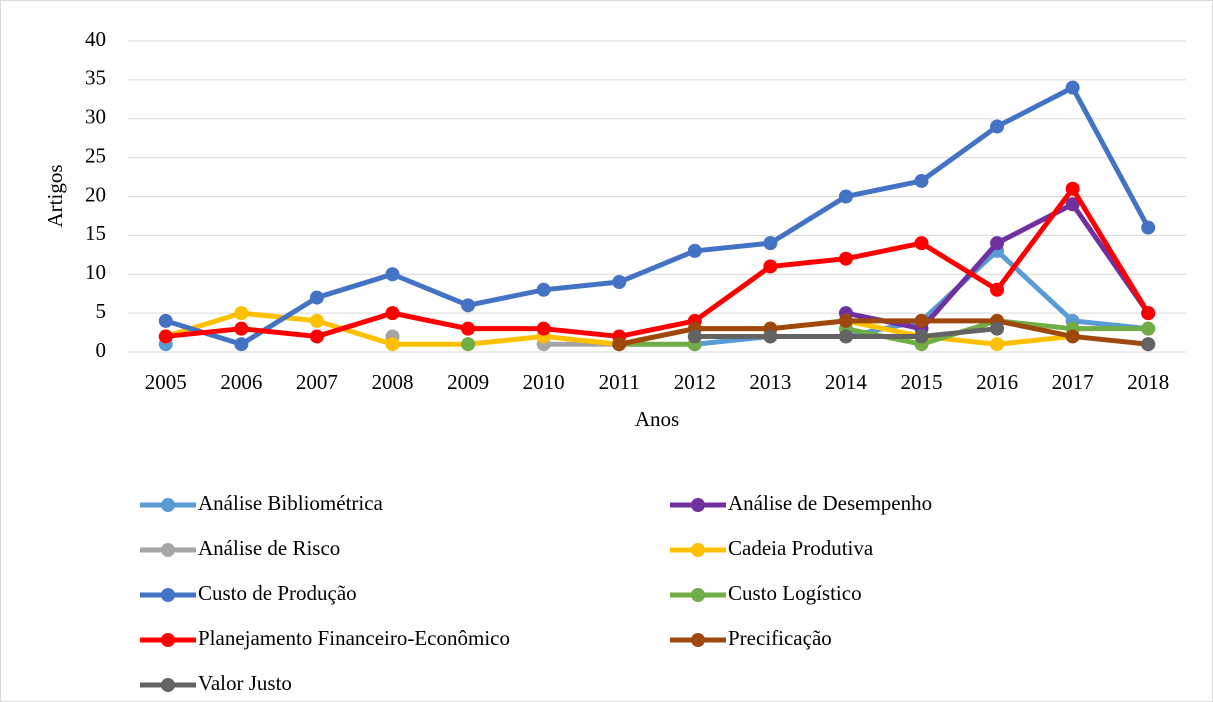 The image size is (1213, 702). What do you see at coordinates (245, 683) in the screenshot?
I see `legend-label: Valor Justo` at bounding box center [245, 683].